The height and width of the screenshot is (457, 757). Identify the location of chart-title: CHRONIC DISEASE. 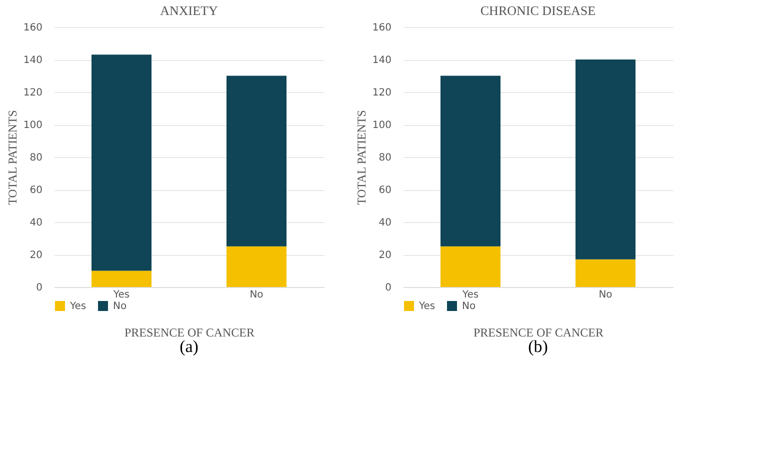
(538, 10).